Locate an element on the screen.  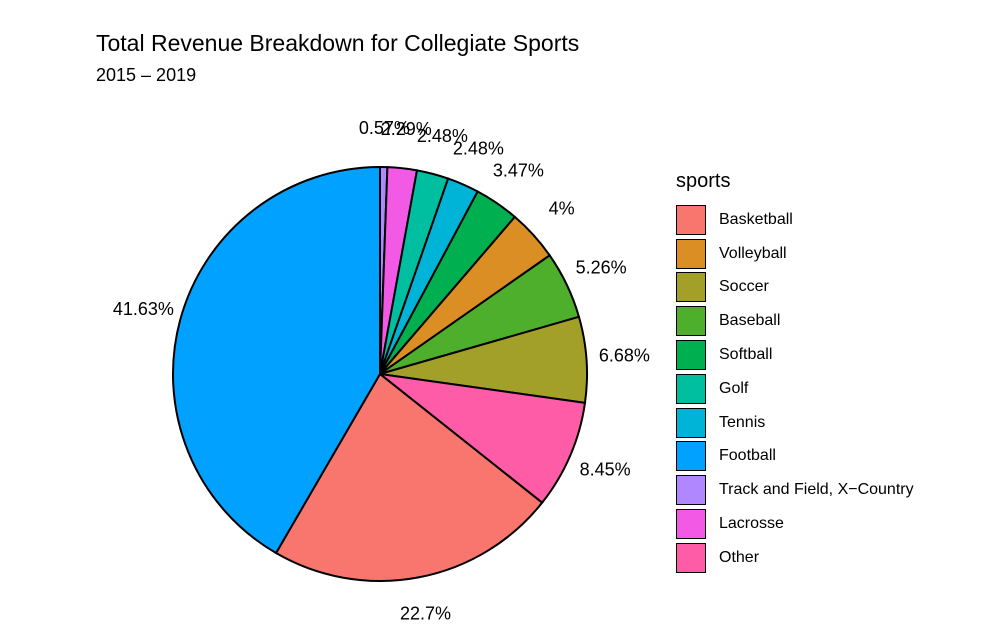
legend-item-volleyball: Volleyball is located at coordinates (795, 254).